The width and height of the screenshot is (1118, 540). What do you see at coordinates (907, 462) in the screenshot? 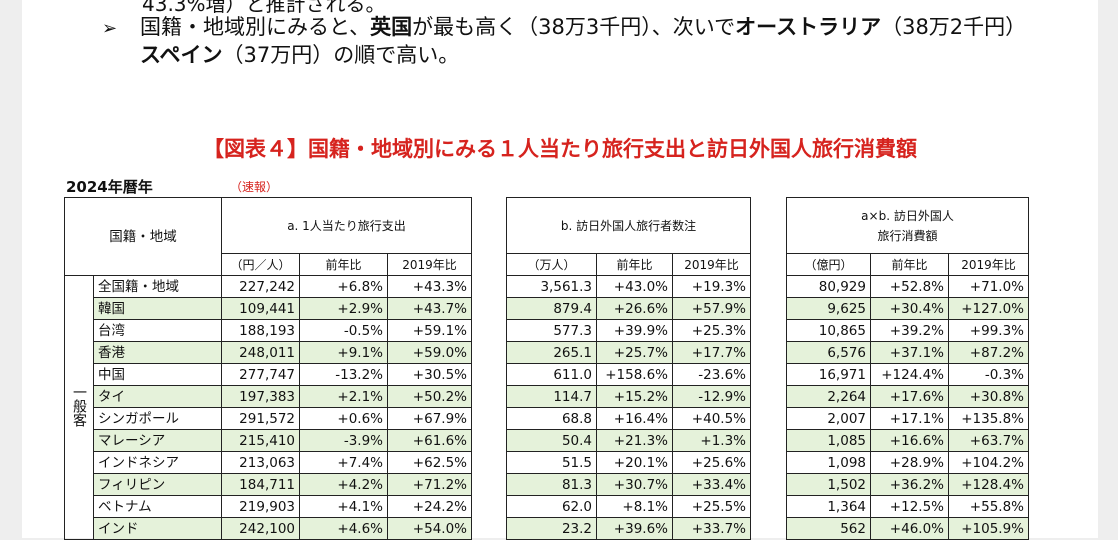
I see `table-row: 1,098 +28.9% +104.2%` at bounding box center [907, 462].